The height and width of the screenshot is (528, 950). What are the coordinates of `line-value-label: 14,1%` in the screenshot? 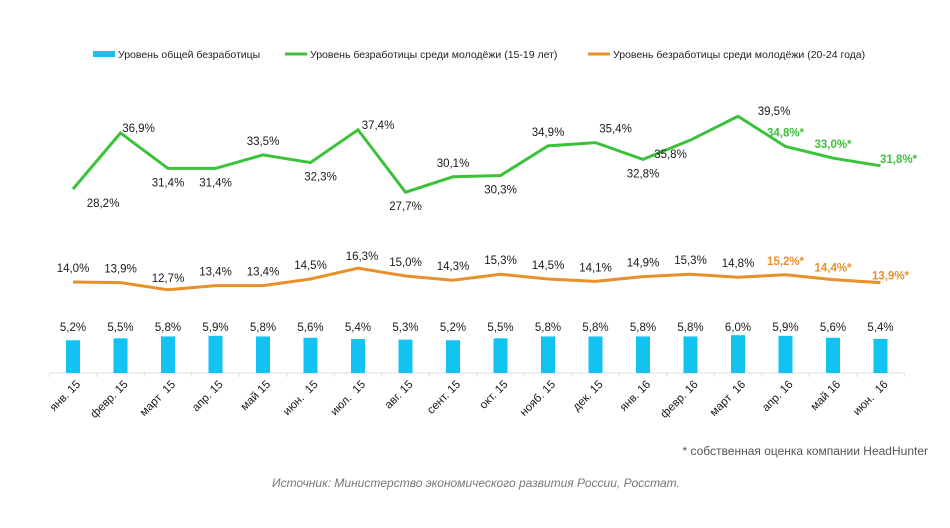 It's located at (595, 268).